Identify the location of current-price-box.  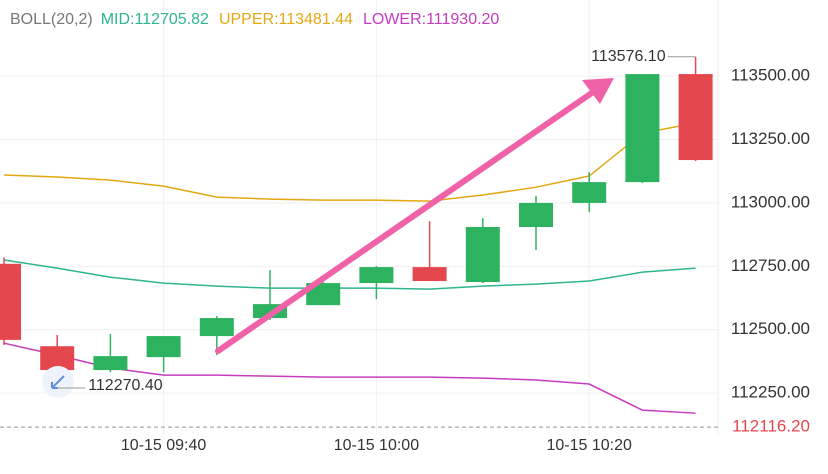
(772, 427).